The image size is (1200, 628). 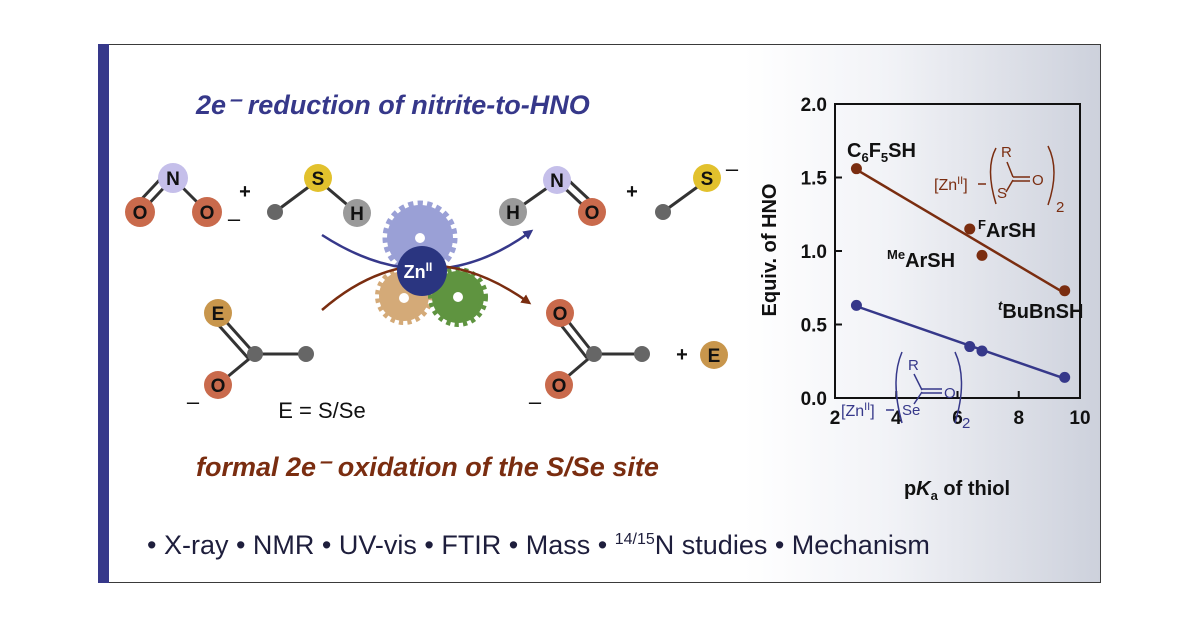 I want to click on e-byproduct-atom, so click(x=714, y=355).